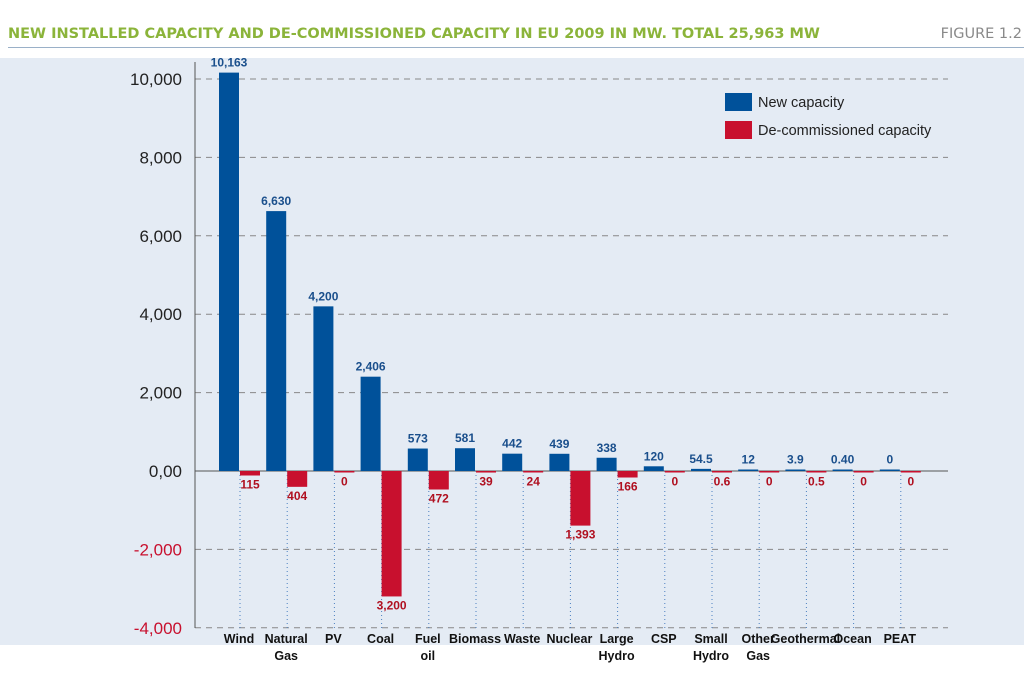  Describe the element at coordinates (475, 639) in the screenshot. I see `category-label: Biomass` at that location.